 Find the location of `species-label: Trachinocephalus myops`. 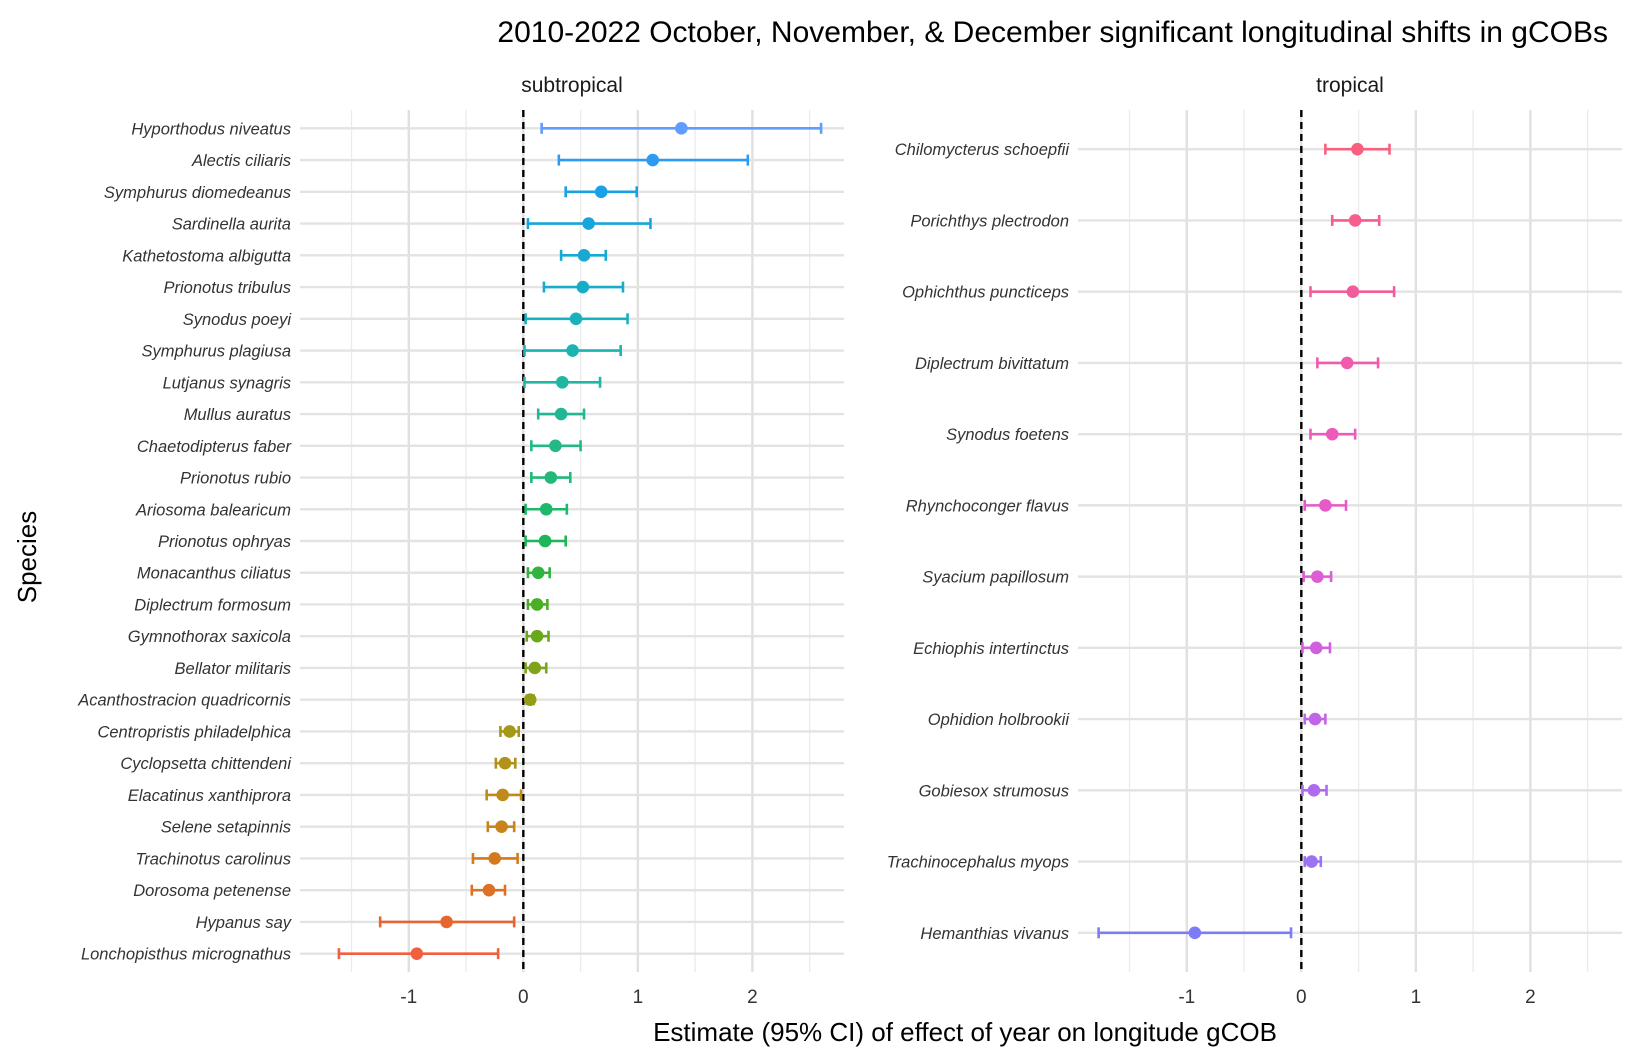

species-label: Trachinocephalus myops is located at coordinates (978, 863).